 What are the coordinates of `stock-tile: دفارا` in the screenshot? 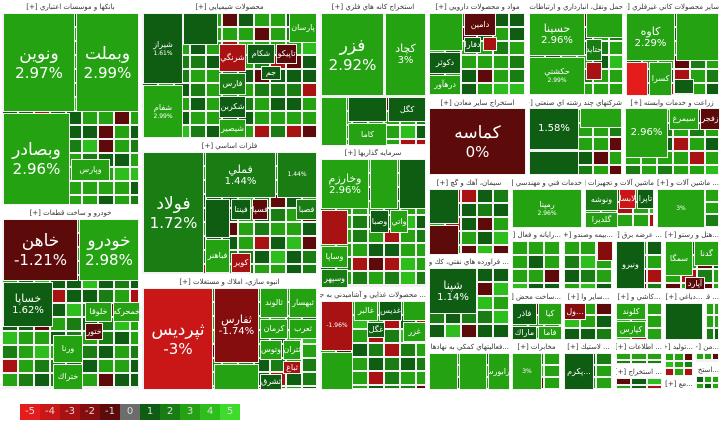 It's located at (472, 45).